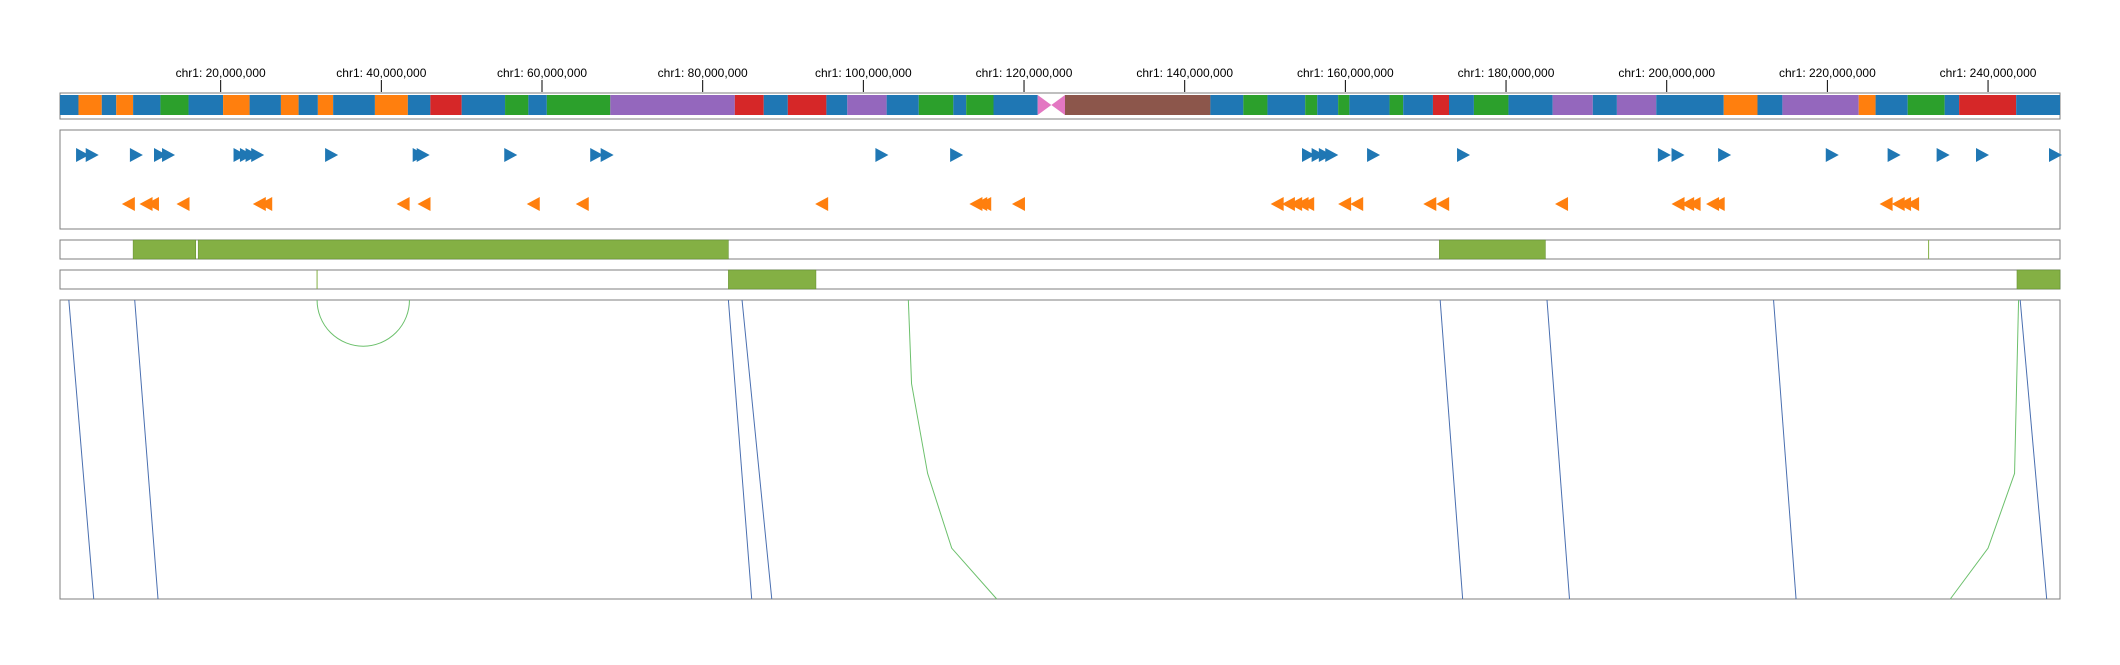  Describe the element at coordinates (1060, 106) in the screenshot. I see `chromosome-ideogram` at that location.